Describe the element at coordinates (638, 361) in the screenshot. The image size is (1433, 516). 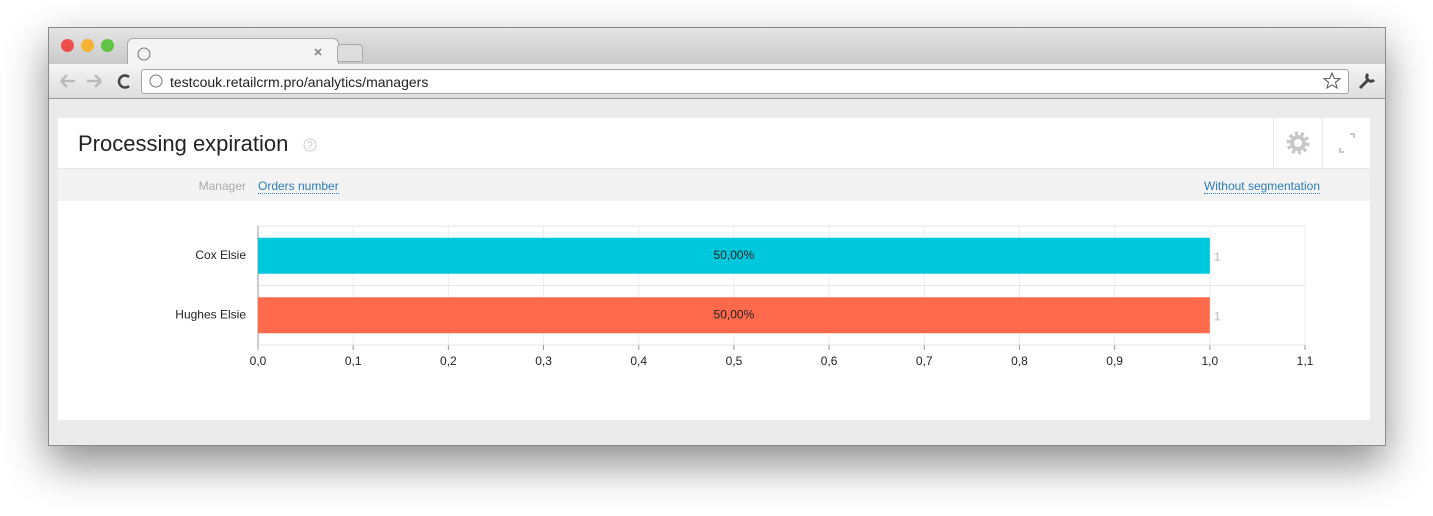
I see `x-tick-label: 0,4` at that location.